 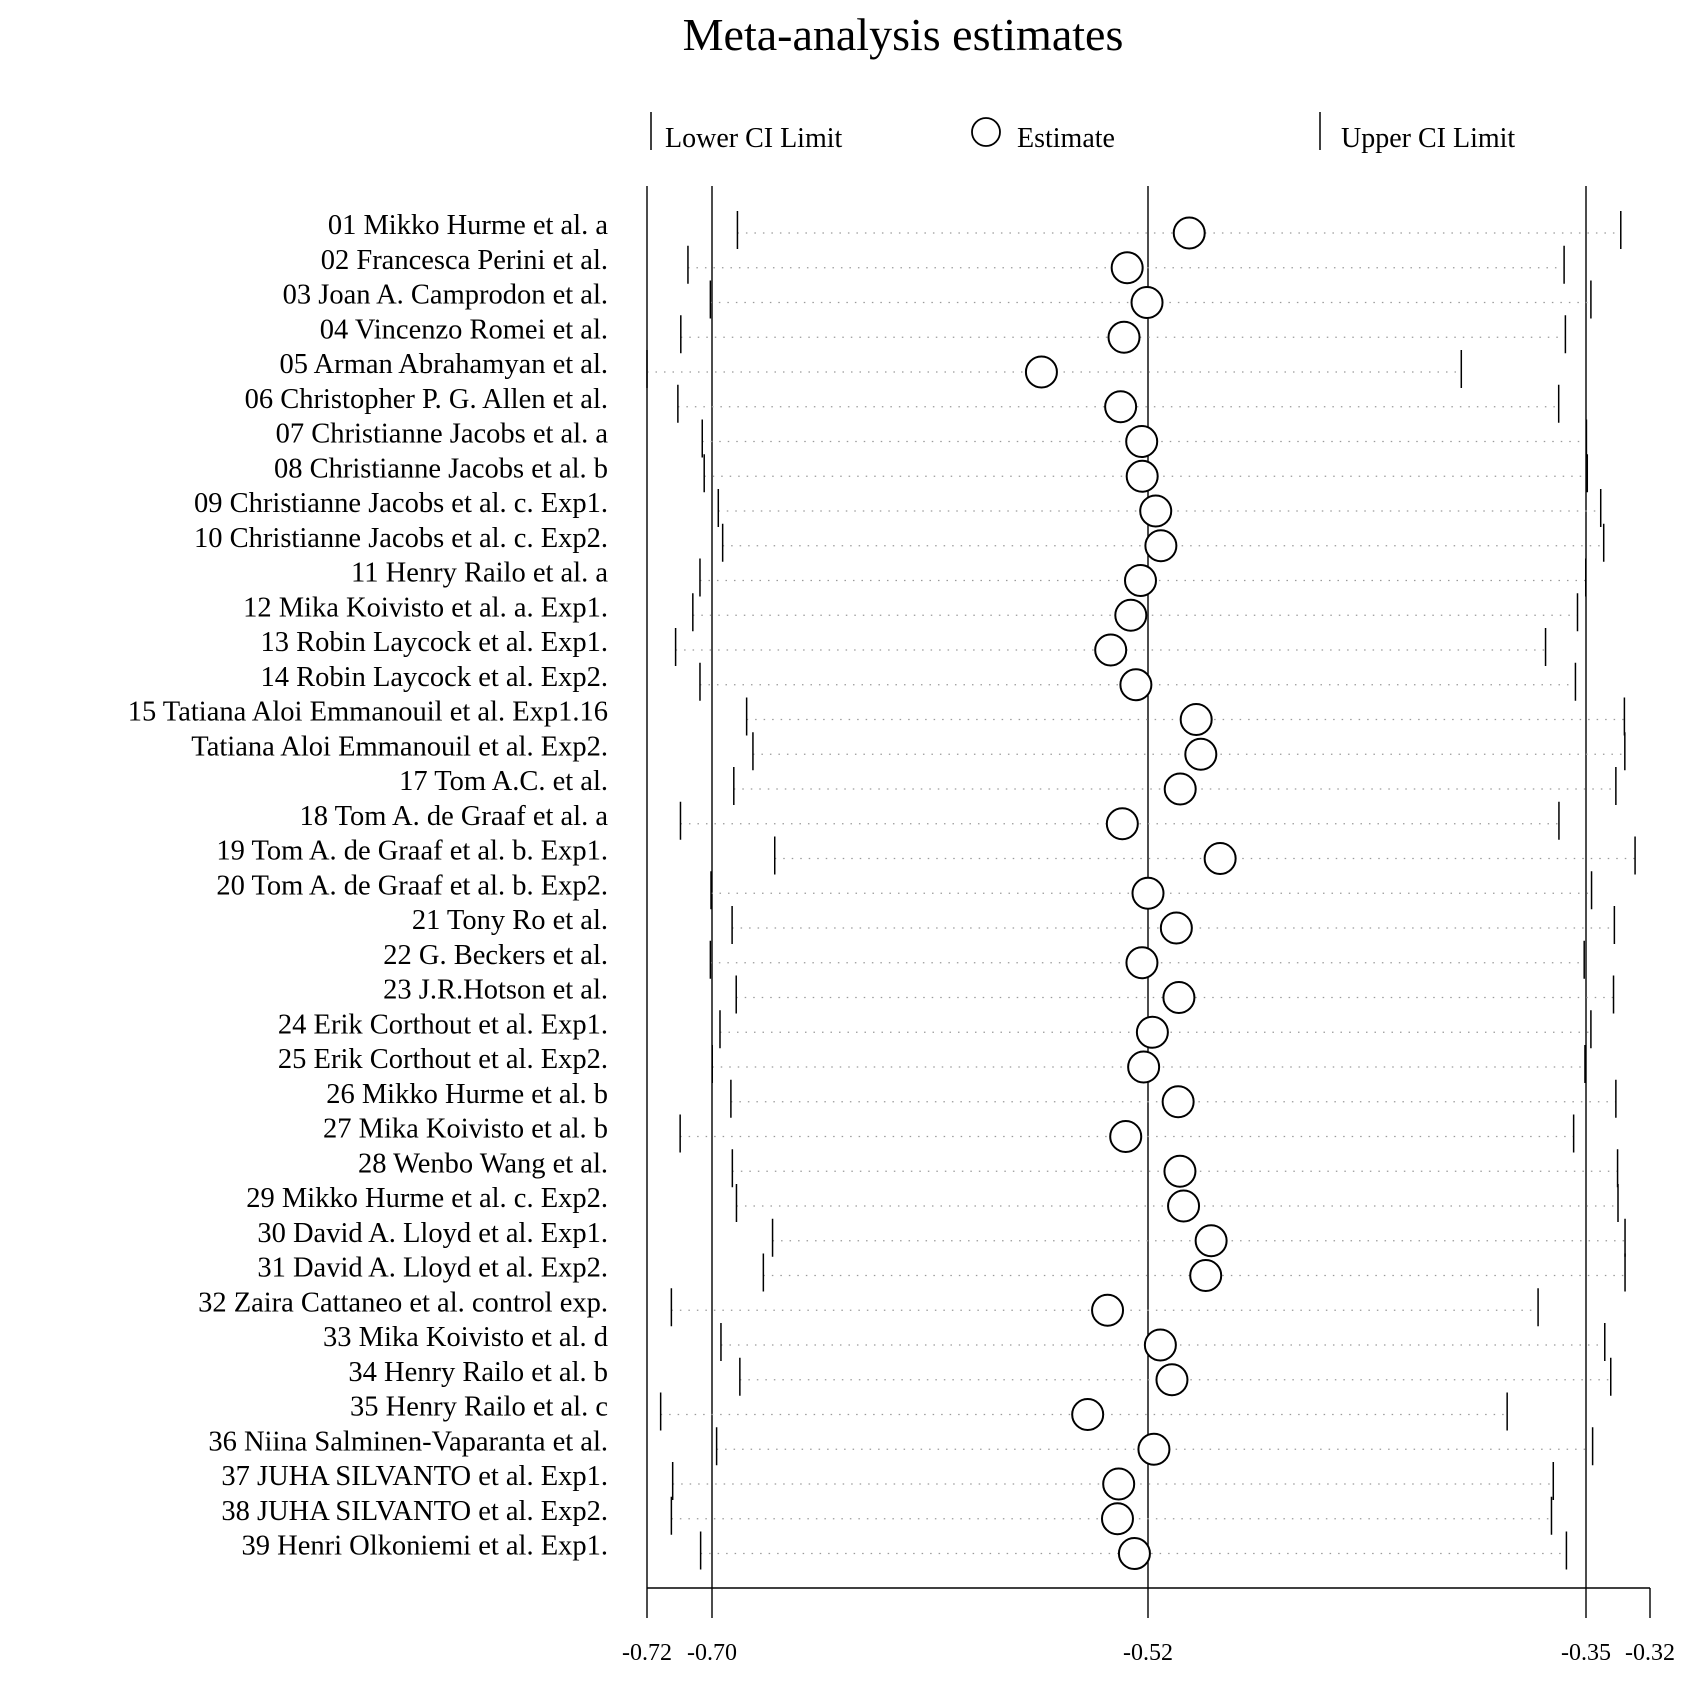 What do you see at coordinates (877, 716) in the screenshot?
I see `study-row: 15 Tatiana Aloi Emmanouil et al. Exp1.16` at bounding box center [877, 716].